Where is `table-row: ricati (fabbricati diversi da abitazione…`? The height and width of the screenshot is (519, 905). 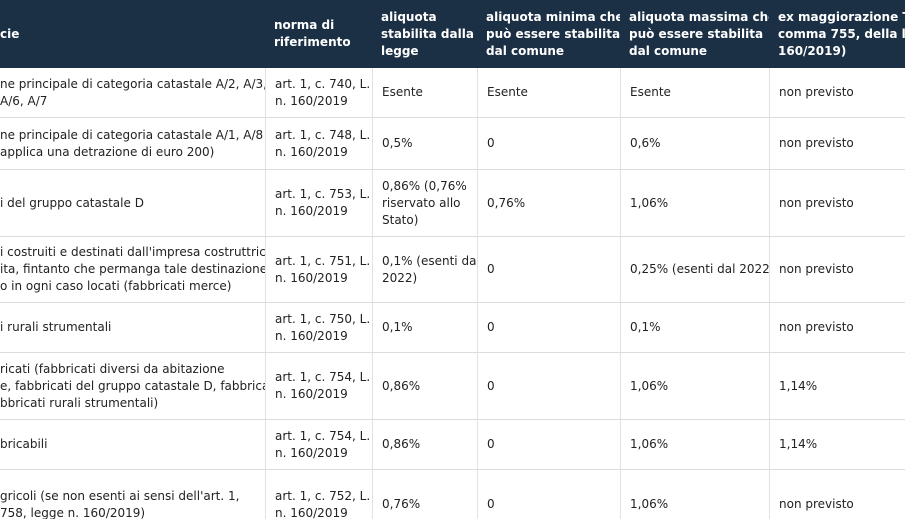
table-row: ricati (fabbricati diversi da abitazione… is located at coordinates (452, 386).